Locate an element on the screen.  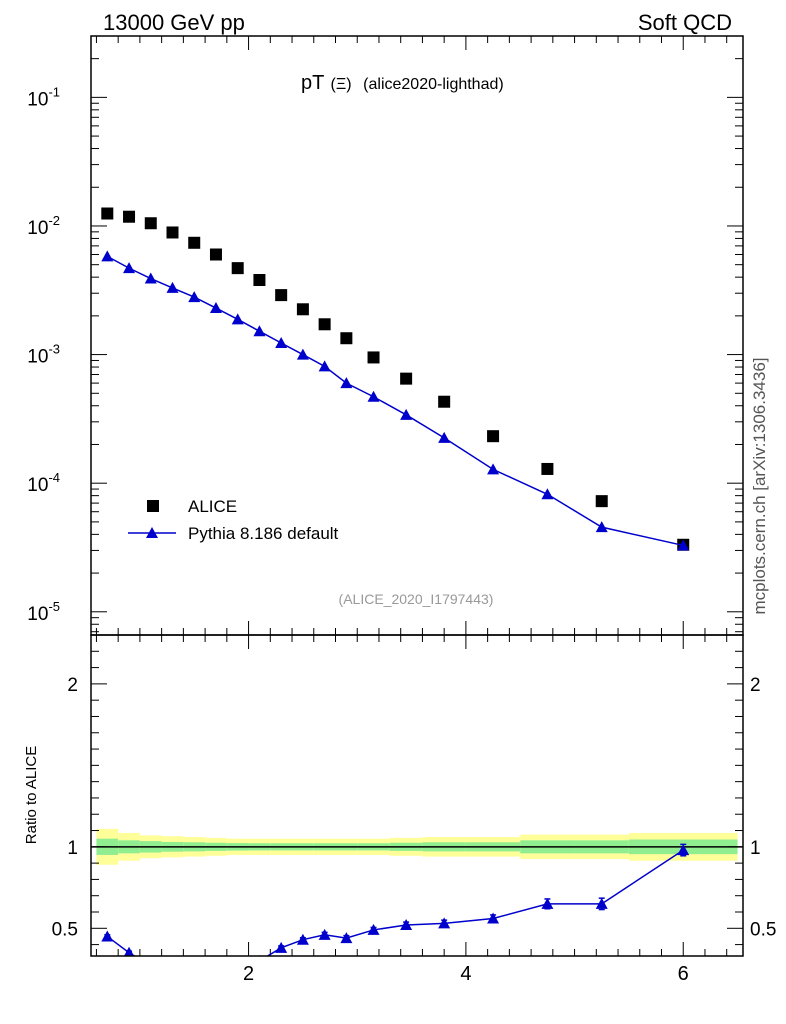
y-tick-label: 10⁻² is located at coordinates (43, 226).